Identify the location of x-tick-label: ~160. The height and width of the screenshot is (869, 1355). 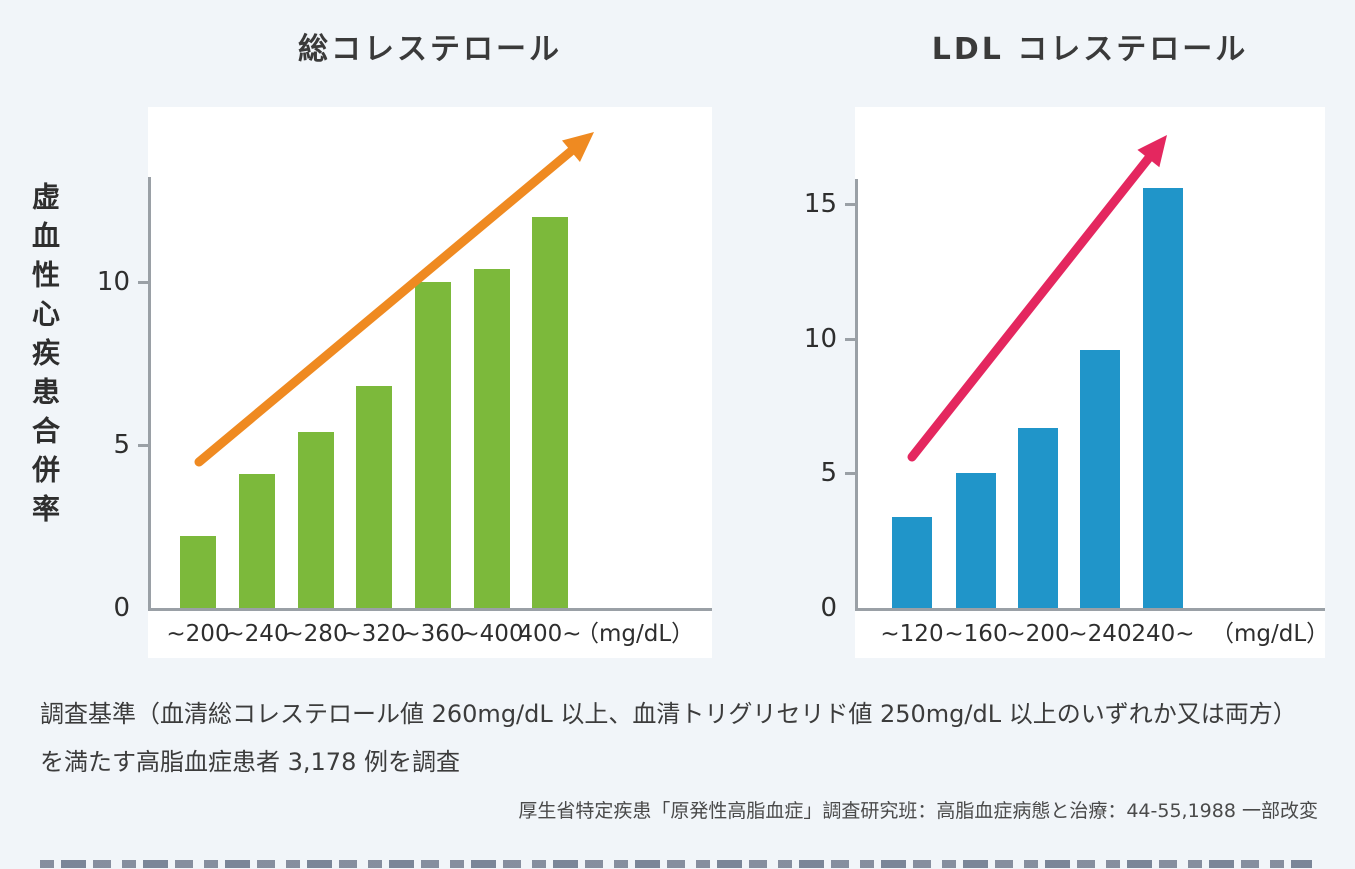
(976, 634).